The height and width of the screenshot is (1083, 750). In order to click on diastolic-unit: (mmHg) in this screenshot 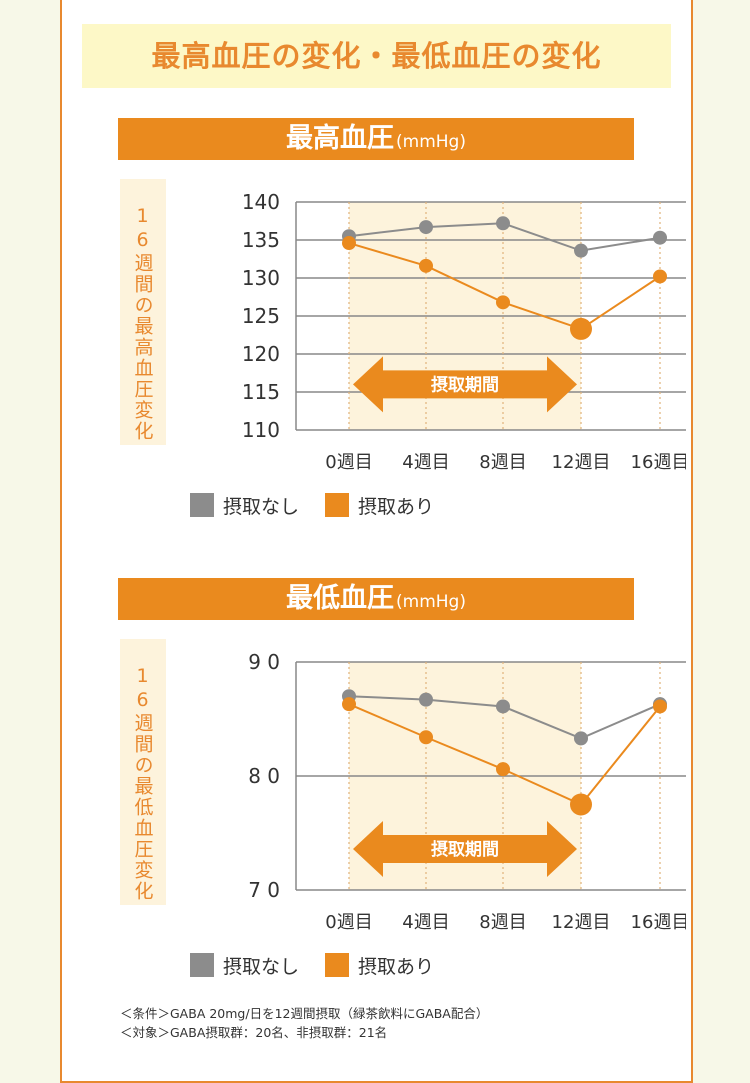, I will do `click(431, 602)`.